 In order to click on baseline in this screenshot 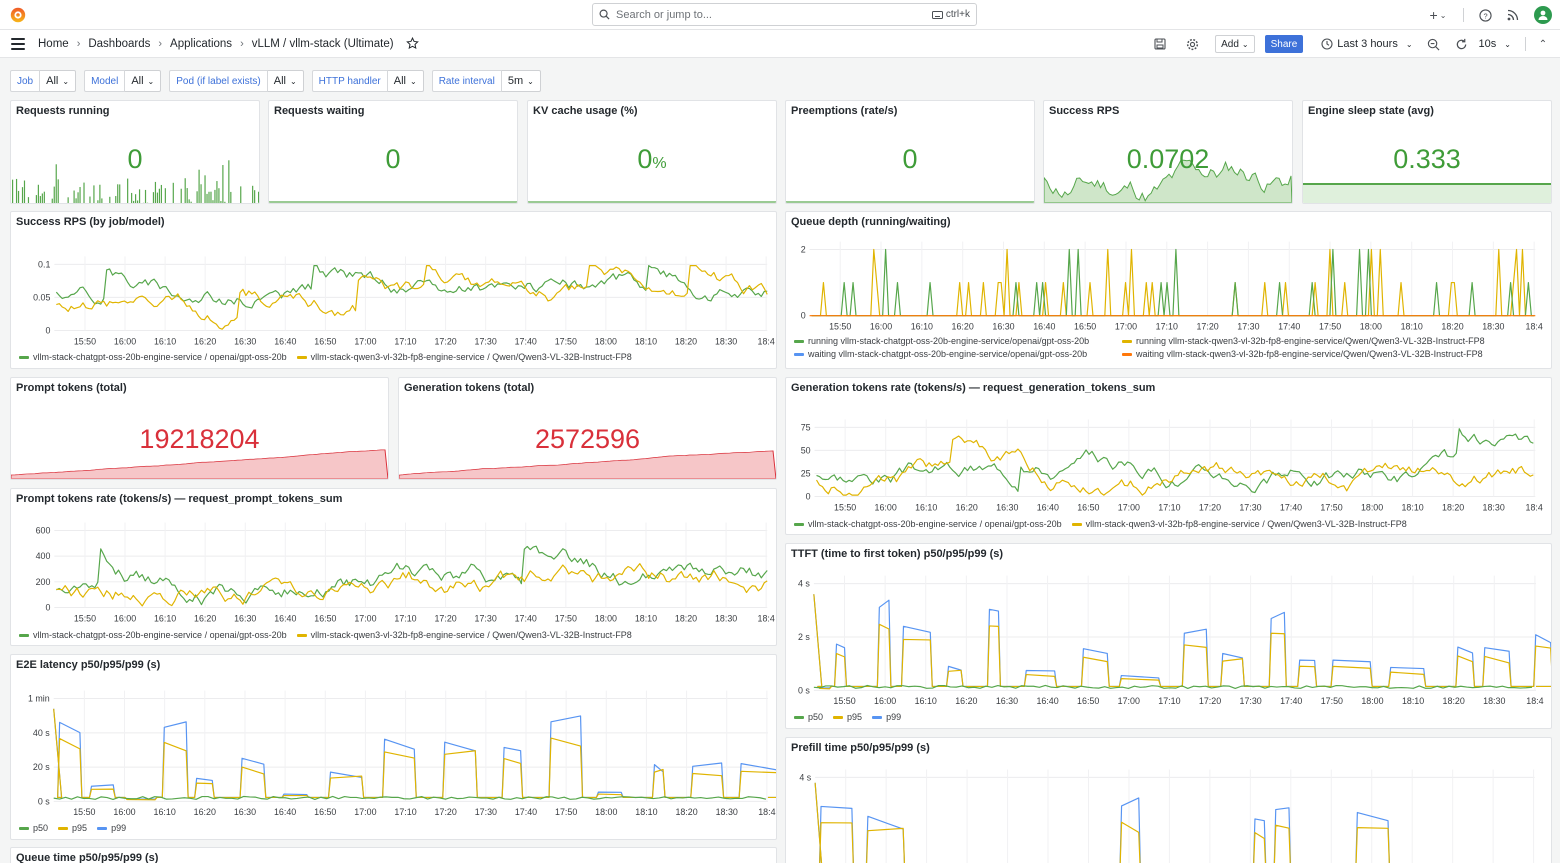, I will do `click(910, 202)`.